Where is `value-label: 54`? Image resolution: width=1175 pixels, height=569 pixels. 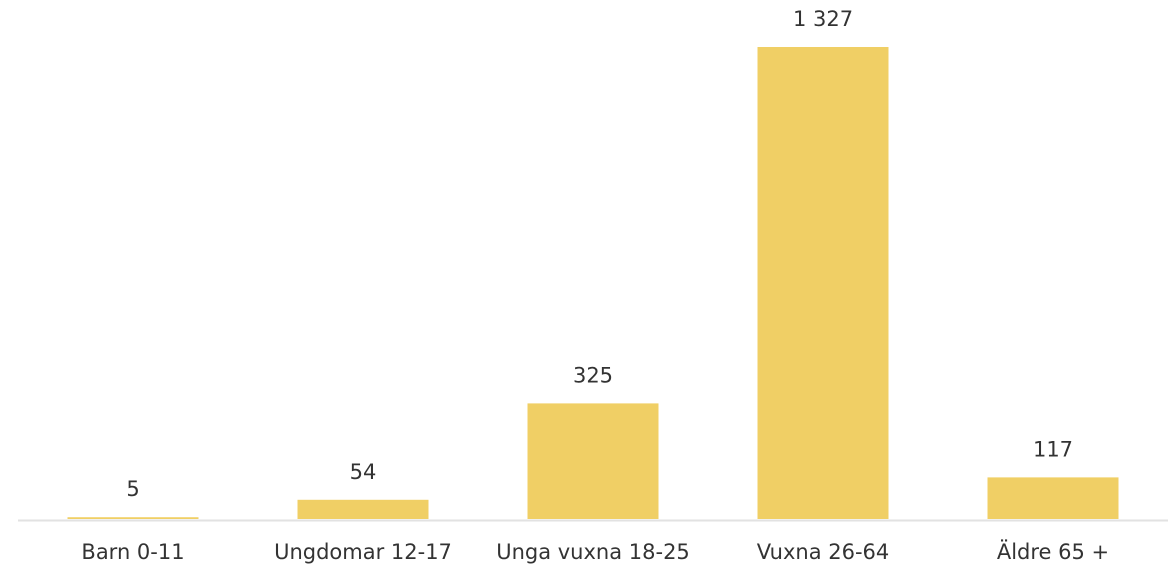 value-label: 54 is located at coordinates (363, 472).